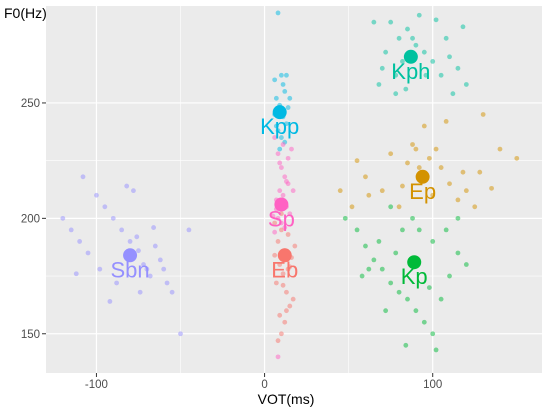 The image size is (550, 412). What do you see at coordinates (279, 112) in the screenshot?
I see `centroid-kpp` at bounding box center [279, 112].